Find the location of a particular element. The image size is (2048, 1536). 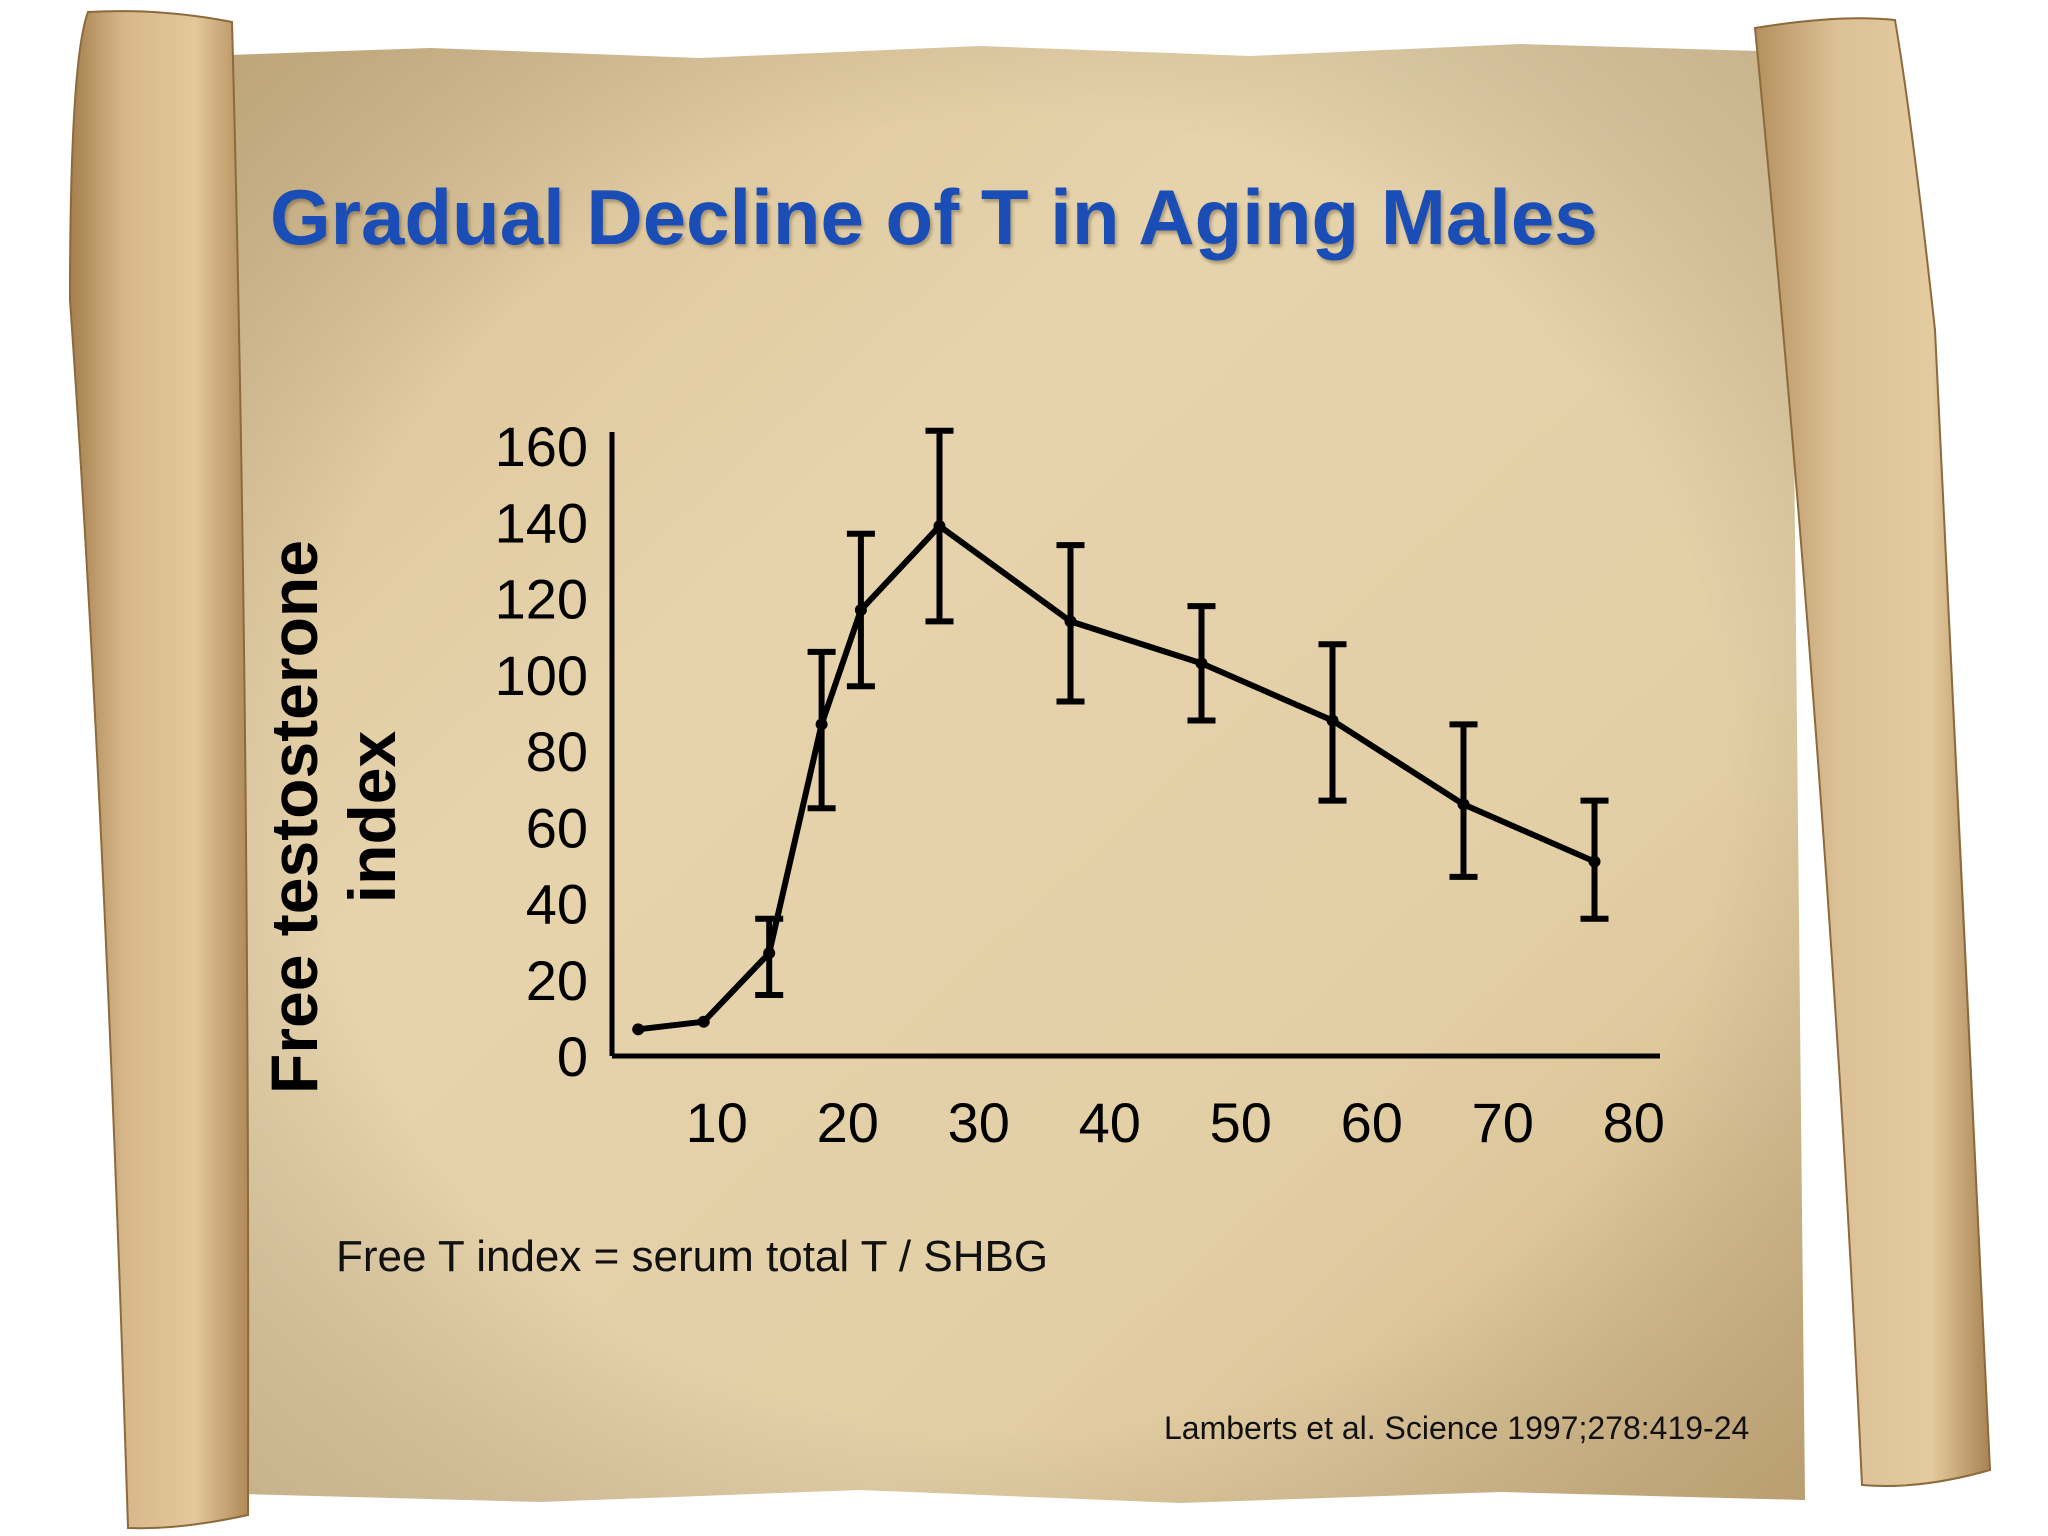

slide-title: Gradual Decline of T in Aging Males is located at coordinates (934, 217).